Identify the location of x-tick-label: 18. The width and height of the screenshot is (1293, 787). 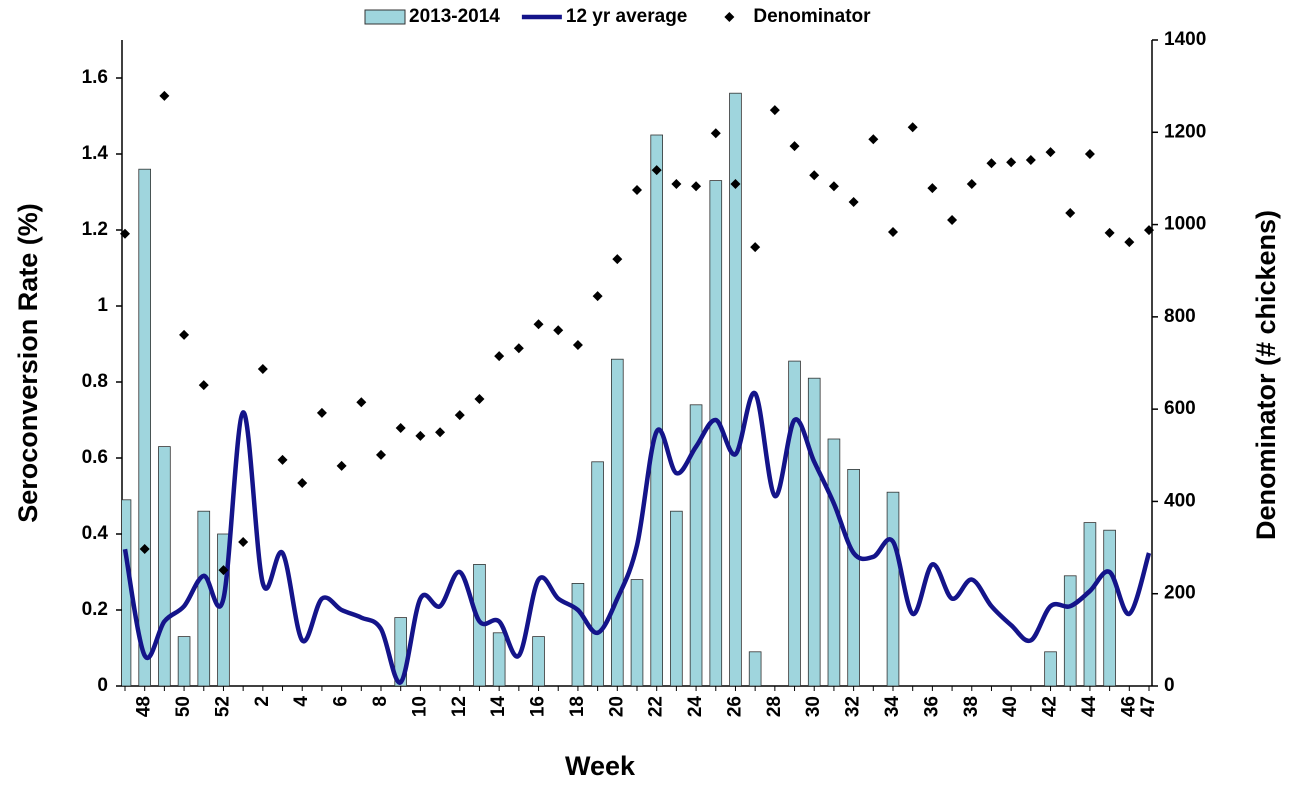
(577, 706).